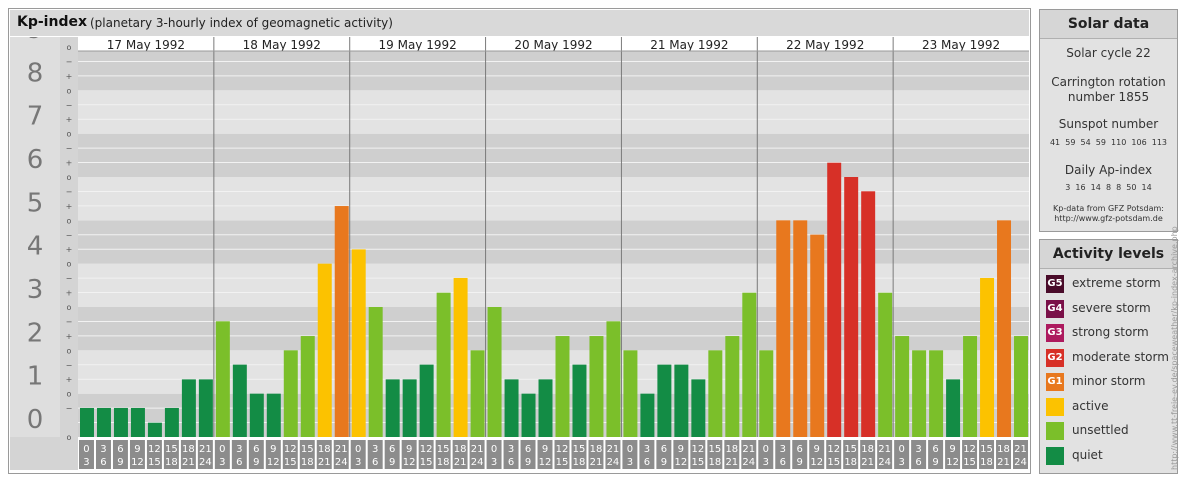 The height and width of the screenshot is (480, 1184). What do you see at coordinates (825, 45) in the screenshot?
I see `day-label: 22 May 1992` at bounding box center [825, 45].